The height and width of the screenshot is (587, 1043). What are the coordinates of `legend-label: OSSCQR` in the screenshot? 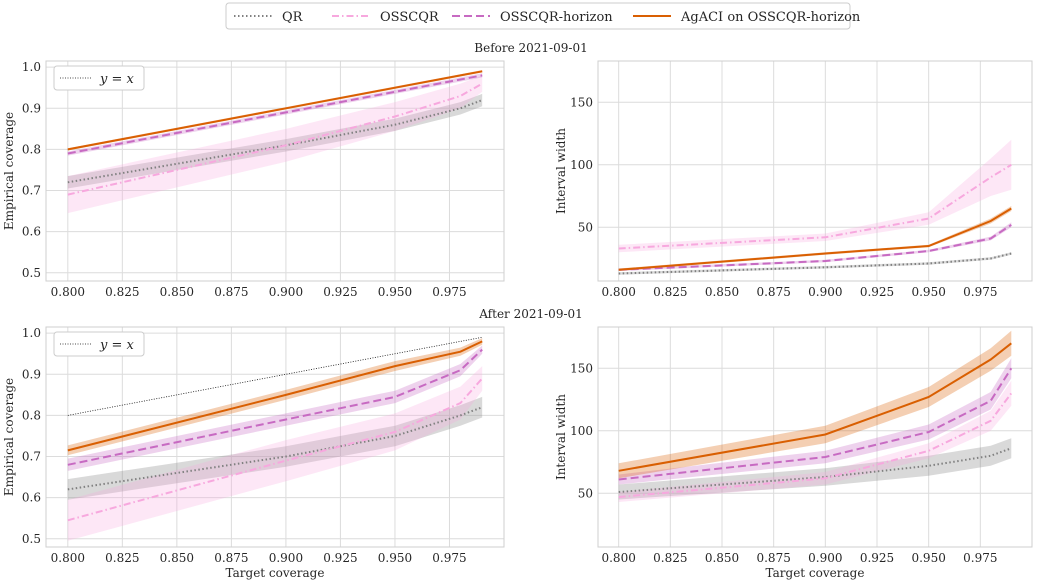 It's located at (410, 17).